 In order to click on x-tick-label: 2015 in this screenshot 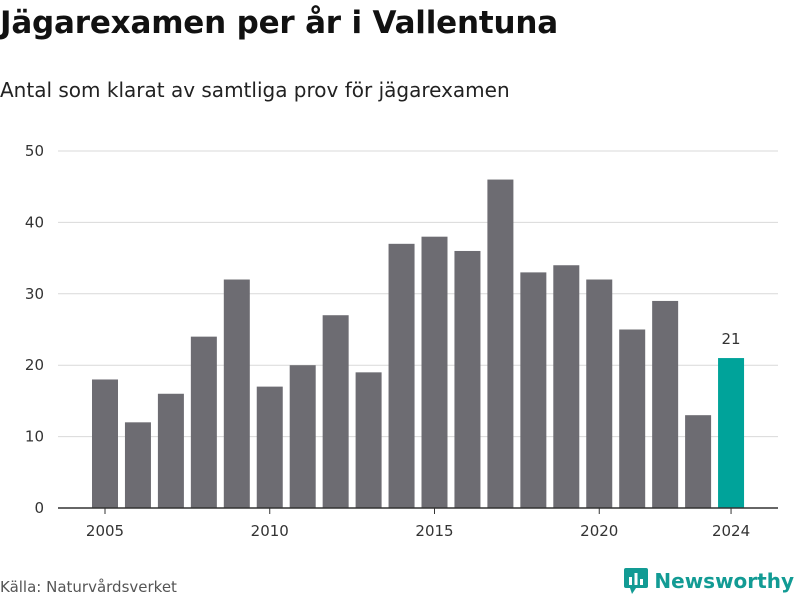, I will do `click(434, 531)`.